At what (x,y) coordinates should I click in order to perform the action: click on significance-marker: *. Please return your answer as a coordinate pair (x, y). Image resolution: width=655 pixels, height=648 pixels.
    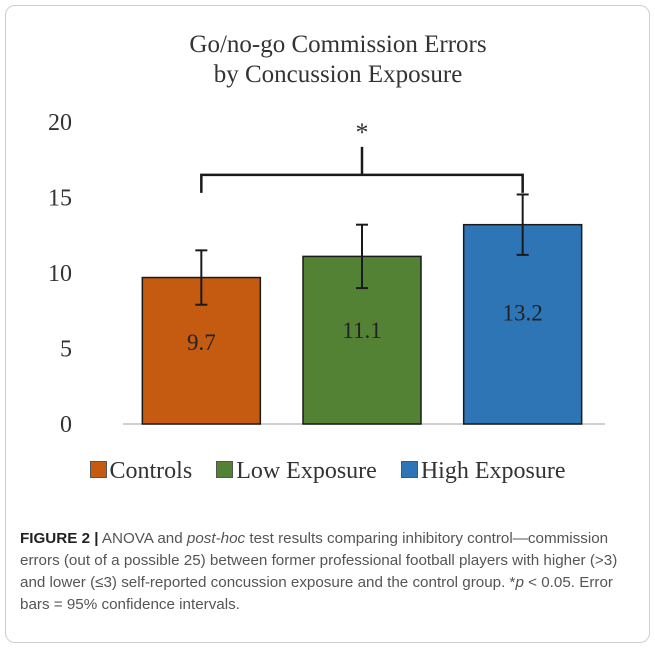
    Looking at the image, I should click on (362, 132).